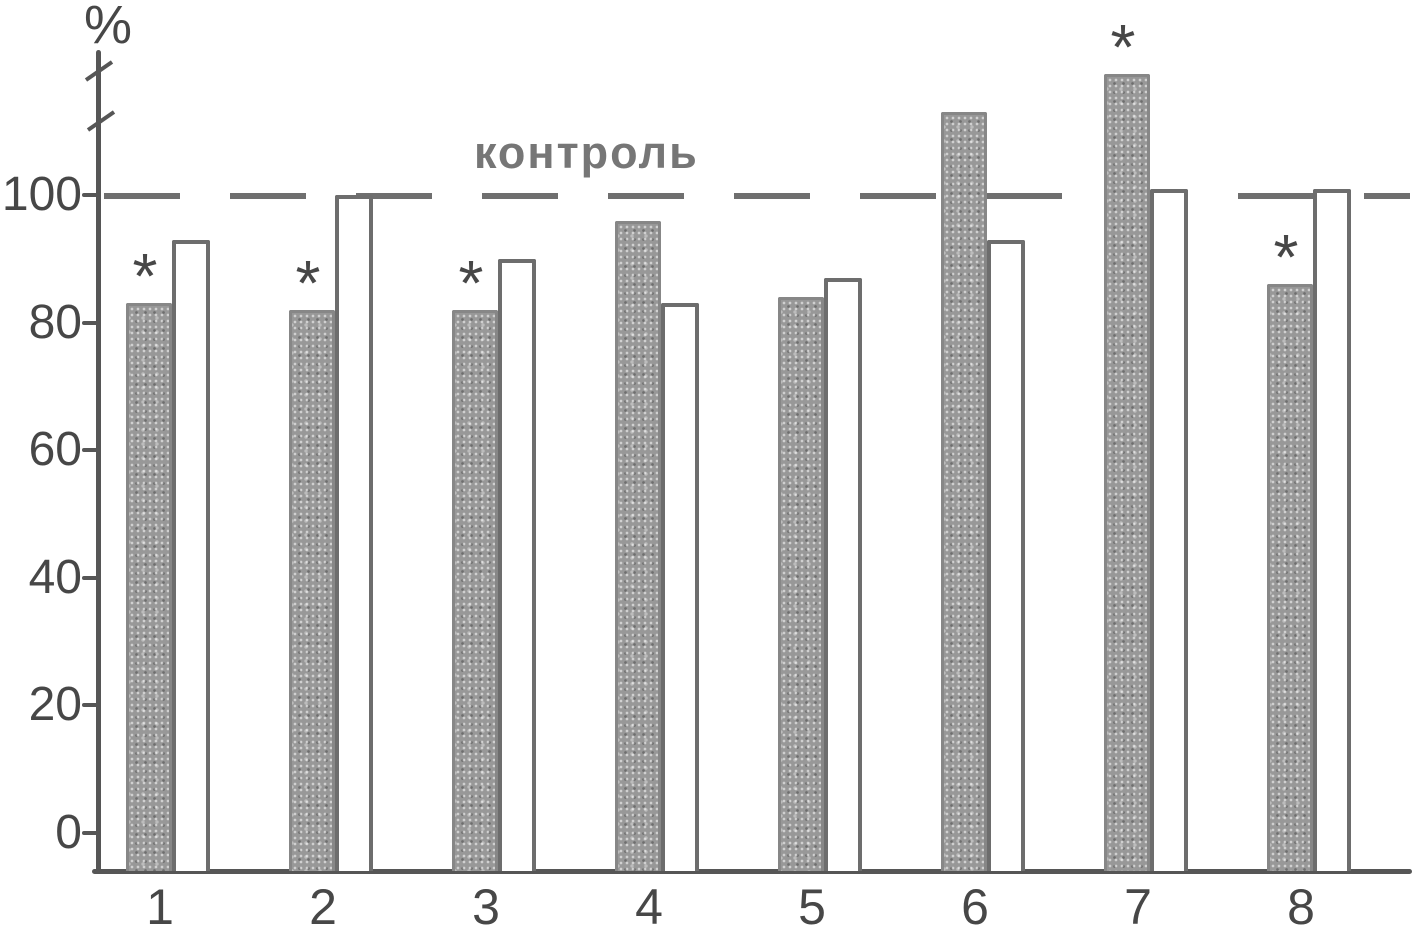  Describe the element at coordinates (812, 906) in the screenshot. I see `x-tick-label-5: 5` at that location.